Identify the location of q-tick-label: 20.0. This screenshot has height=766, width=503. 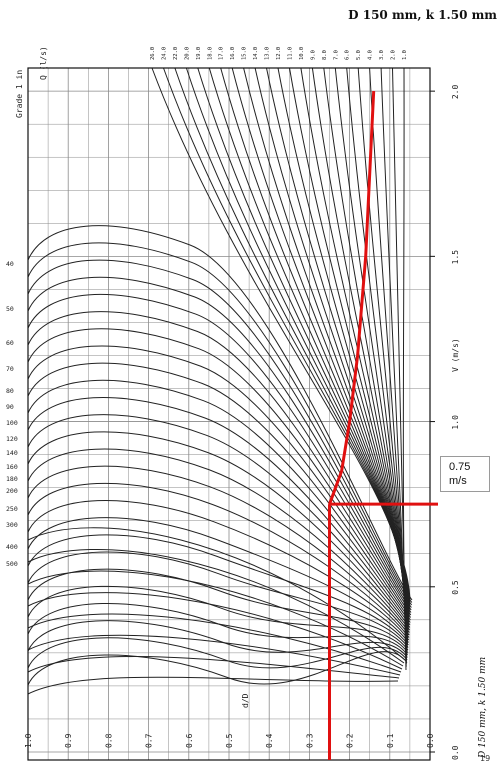
(187, 53).